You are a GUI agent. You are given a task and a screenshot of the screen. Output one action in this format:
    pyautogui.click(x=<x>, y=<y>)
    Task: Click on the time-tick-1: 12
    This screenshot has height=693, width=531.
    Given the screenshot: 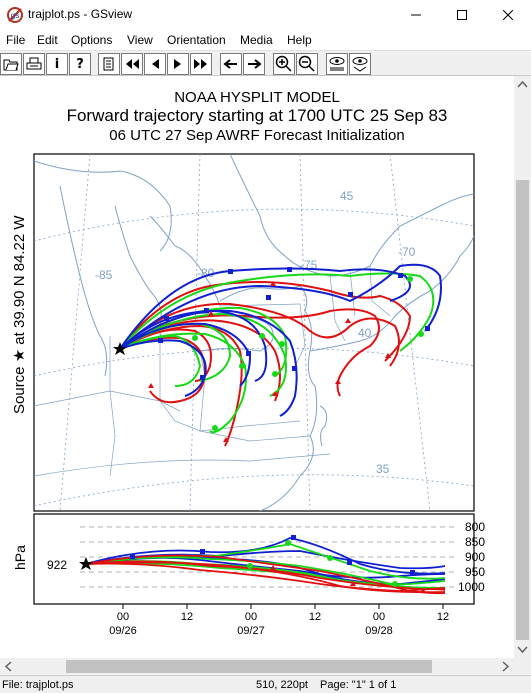 What is the action you would take?
    pyautogui.click(x=187, y=617)
    